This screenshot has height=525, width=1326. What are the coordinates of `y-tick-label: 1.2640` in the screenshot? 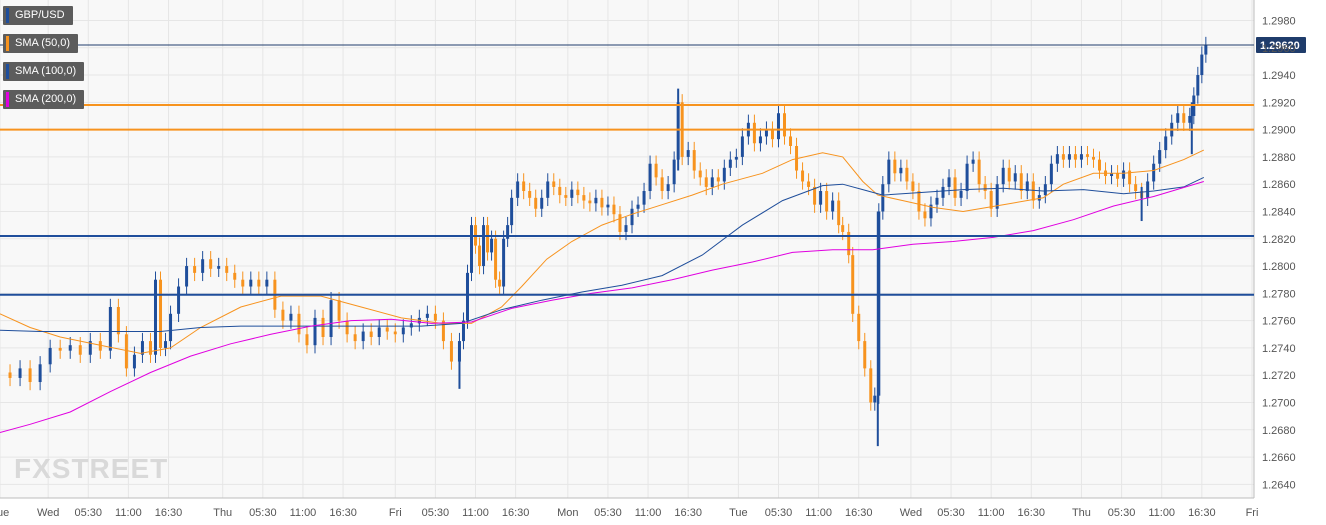 It's located at (1279, 485).